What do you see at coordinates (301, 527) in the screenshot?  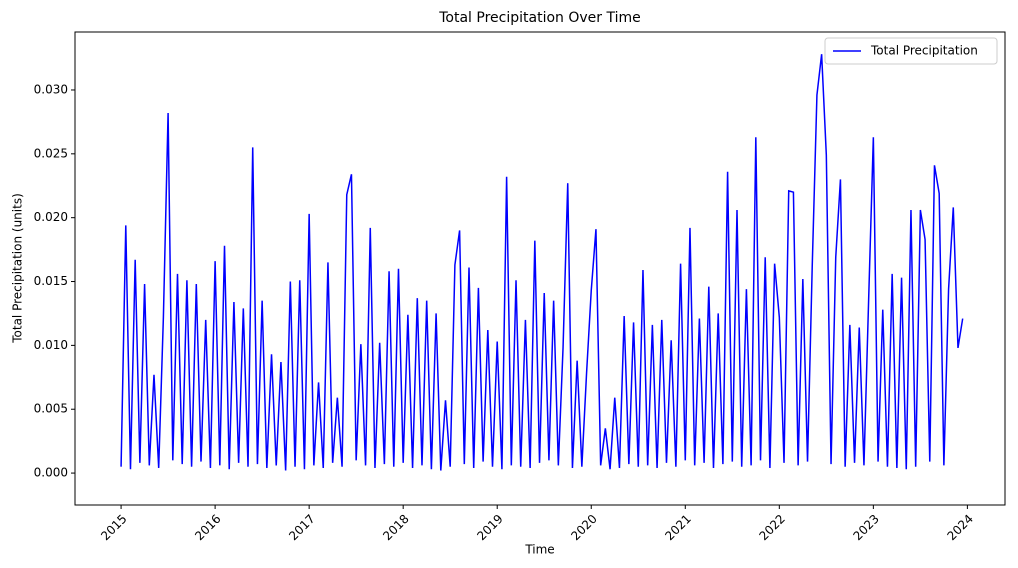 I see `x-tick-label: 2017` at bounding box center [301, 527].